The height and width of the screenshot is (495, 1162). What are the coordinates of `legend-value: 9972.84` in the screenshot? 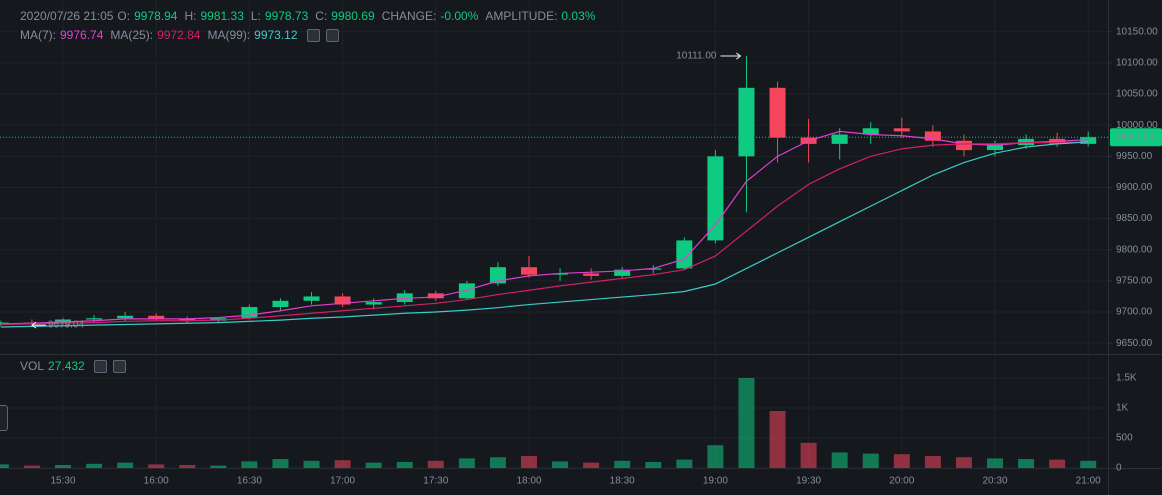 It's located at (179, 35).